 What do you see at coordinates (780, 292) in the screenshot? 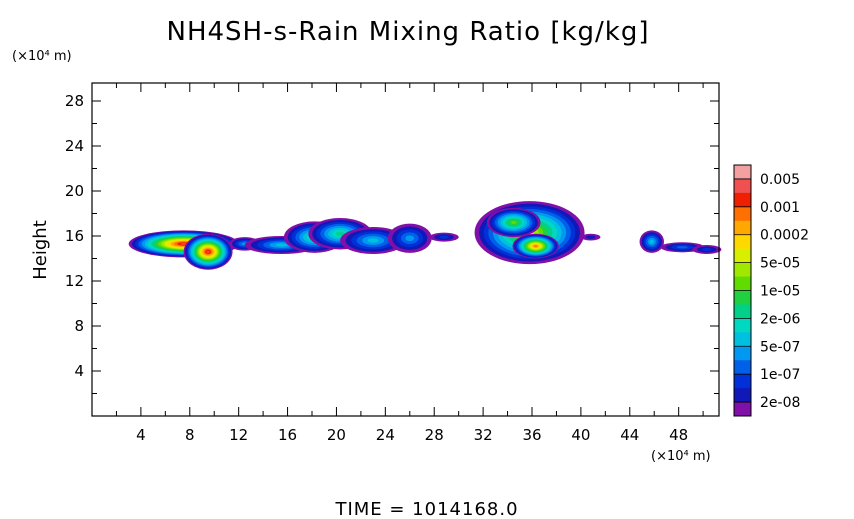
I see `colorbar-label: 1e-05` at bounding box center [780, 292].